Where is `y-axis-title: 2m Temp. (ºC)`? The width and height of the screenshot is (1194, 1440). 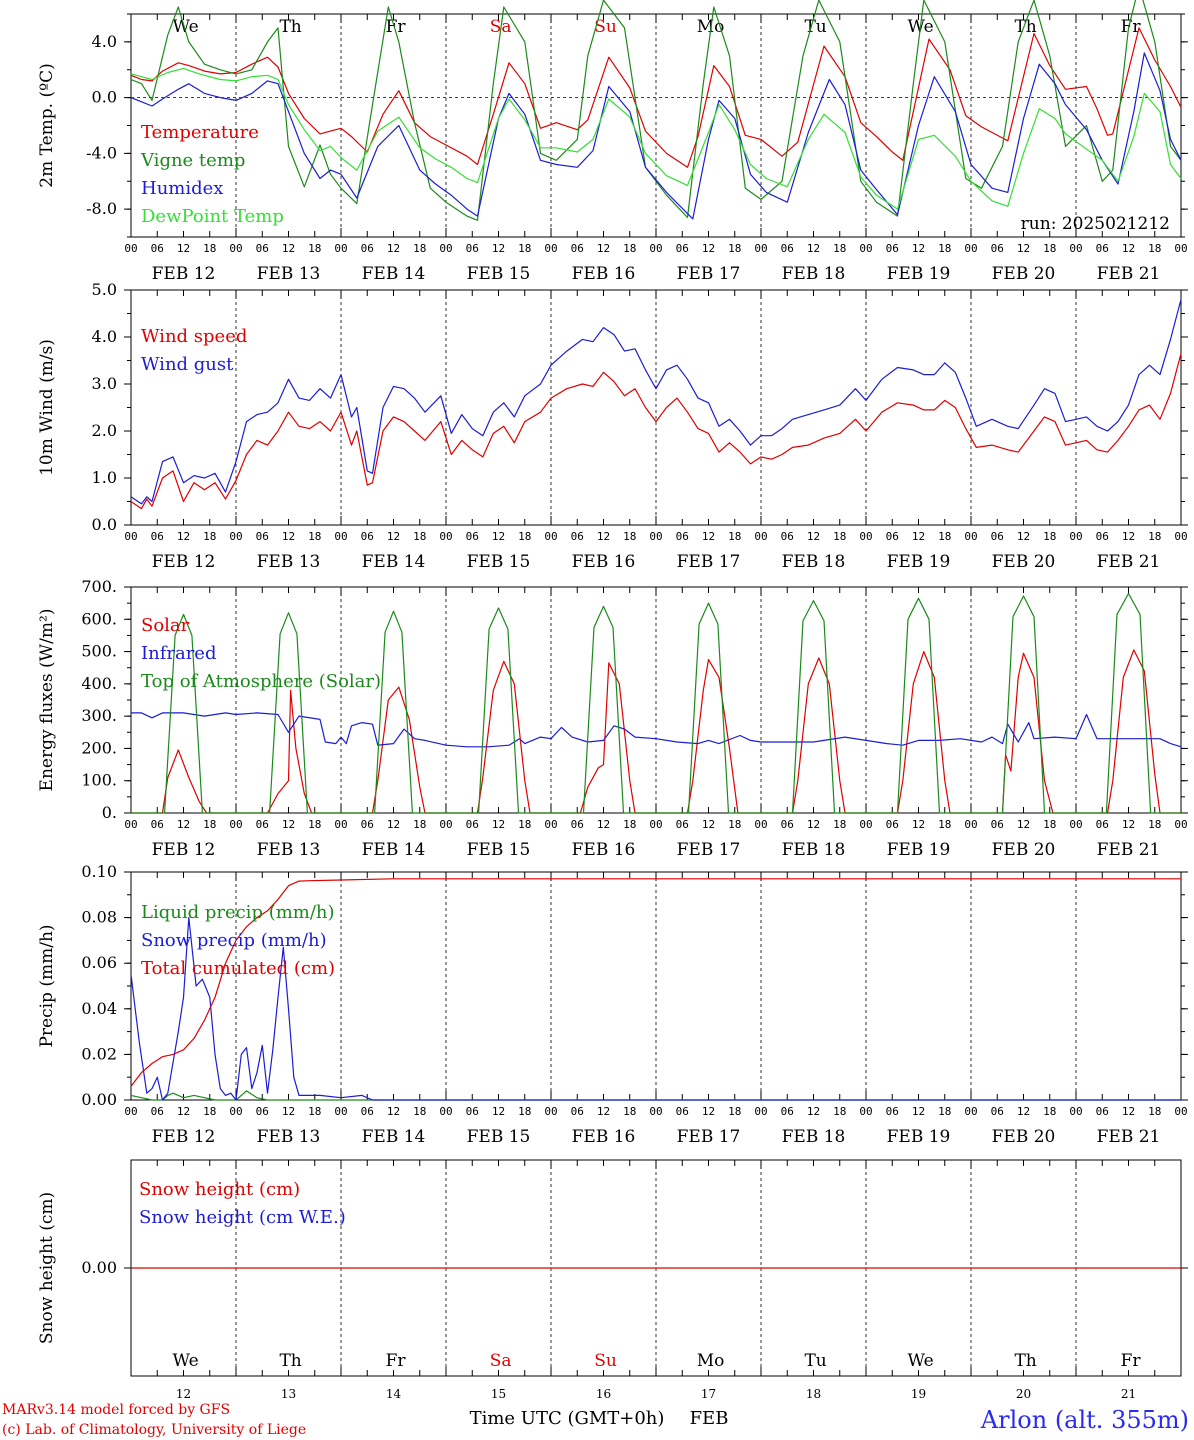 y-axis-title: 2m Temp. (ºC) is located at coordinates (47, 125).